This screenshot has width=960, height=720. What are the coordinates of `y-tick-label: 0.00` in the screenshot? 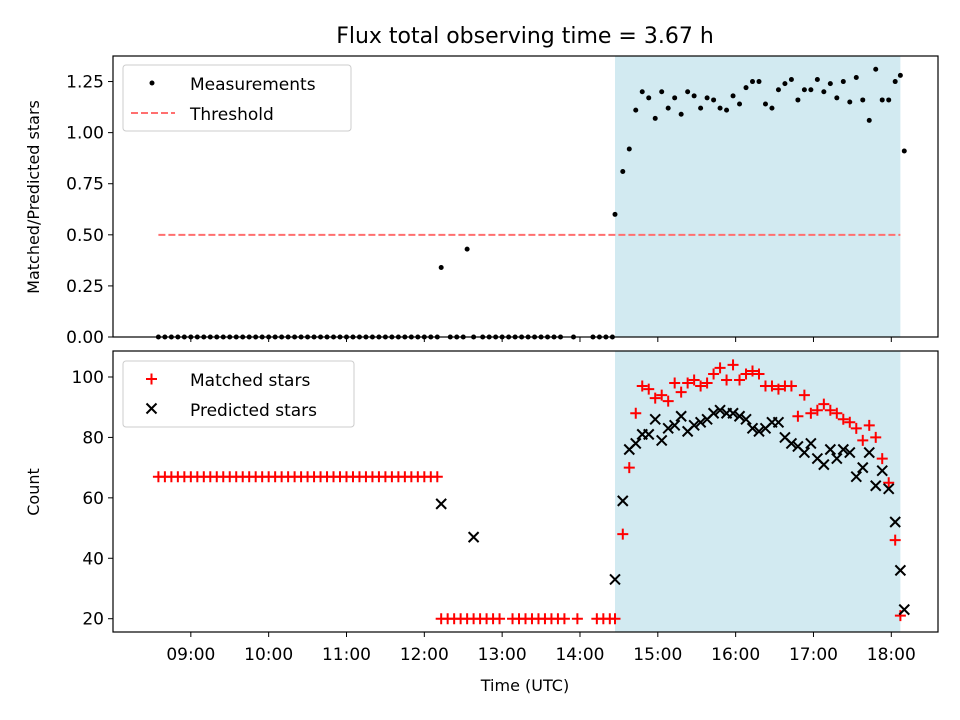 It's located at (85, 338).